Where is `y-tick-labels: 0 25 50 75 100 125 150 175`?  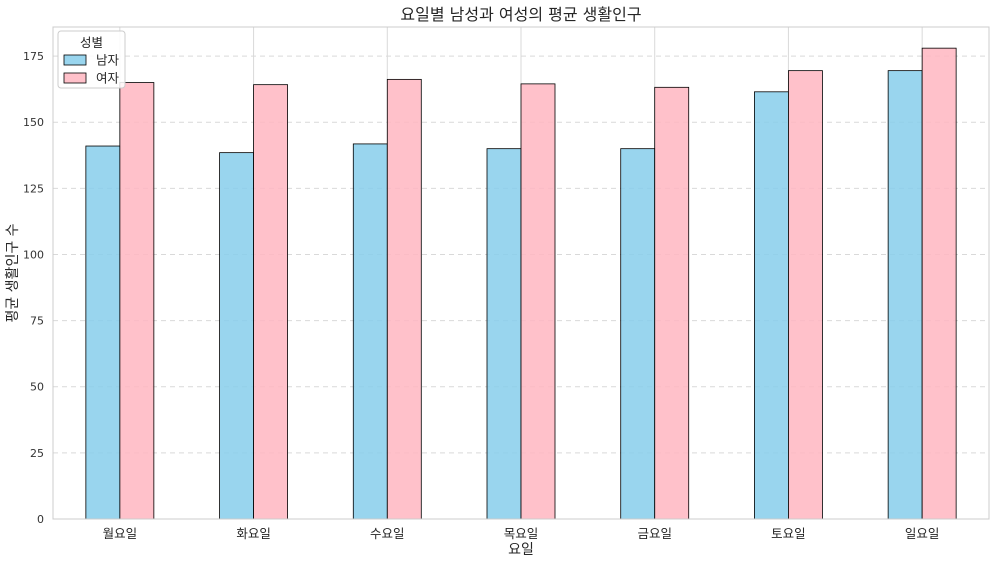
y-tick-labels: 0 25 50 75 100 125 150 175 is located at coordinates (33, 288).